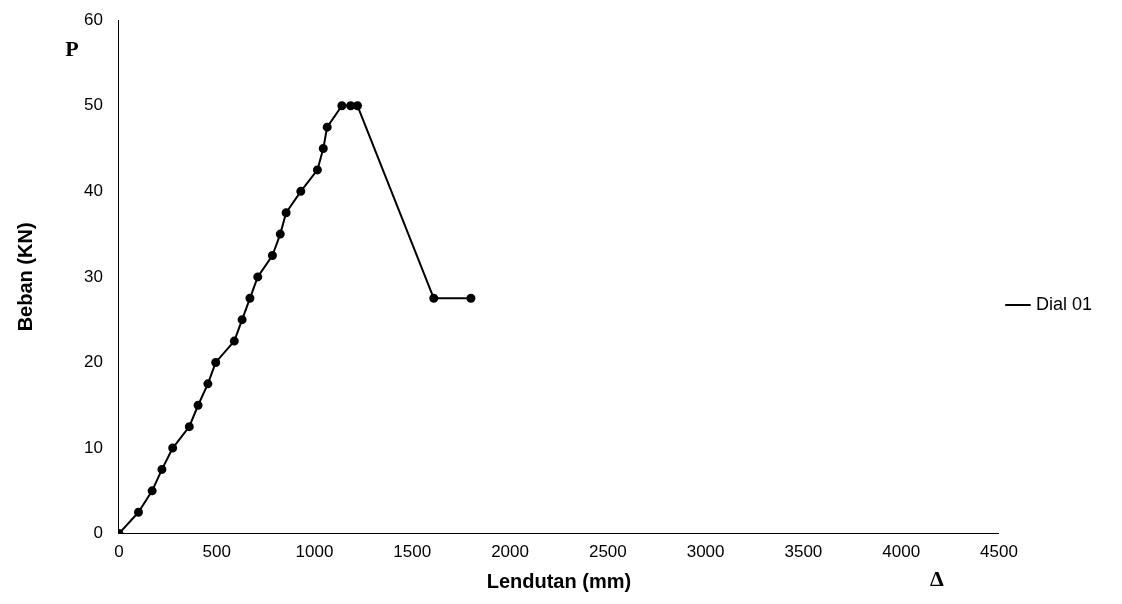  What do you see at coordinates (93, 276) in the screenshot?
I see `y-tick-label: 30` at bounding box center [93, 276].